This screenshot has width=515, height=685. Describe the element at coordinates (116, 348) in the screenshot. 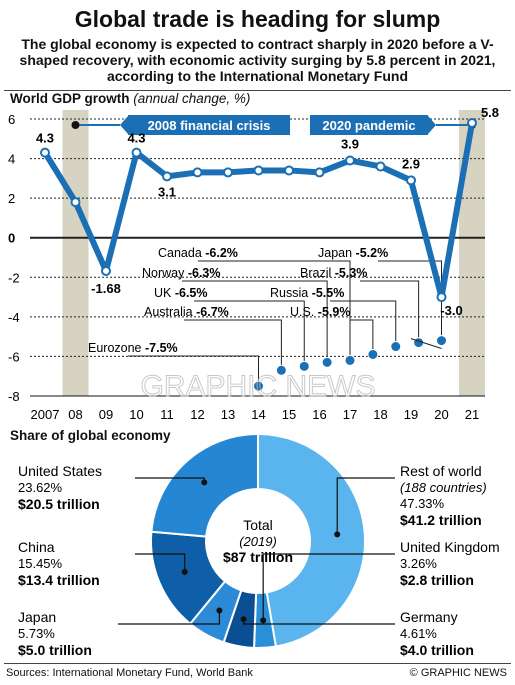

I see `forecast-country: Eurozone` at that location.